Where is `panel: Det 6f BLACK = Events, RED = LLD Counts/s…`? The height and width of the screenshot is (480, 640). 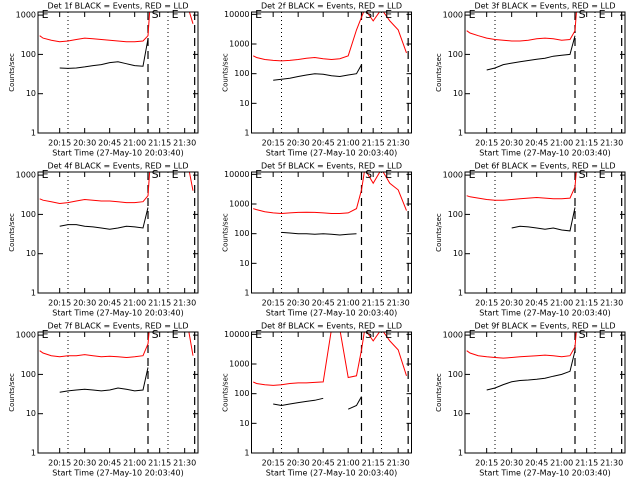 panel: Det 6f BLACK = Events, RED = LLD Counts/s… is located at coordinates (530, 240).